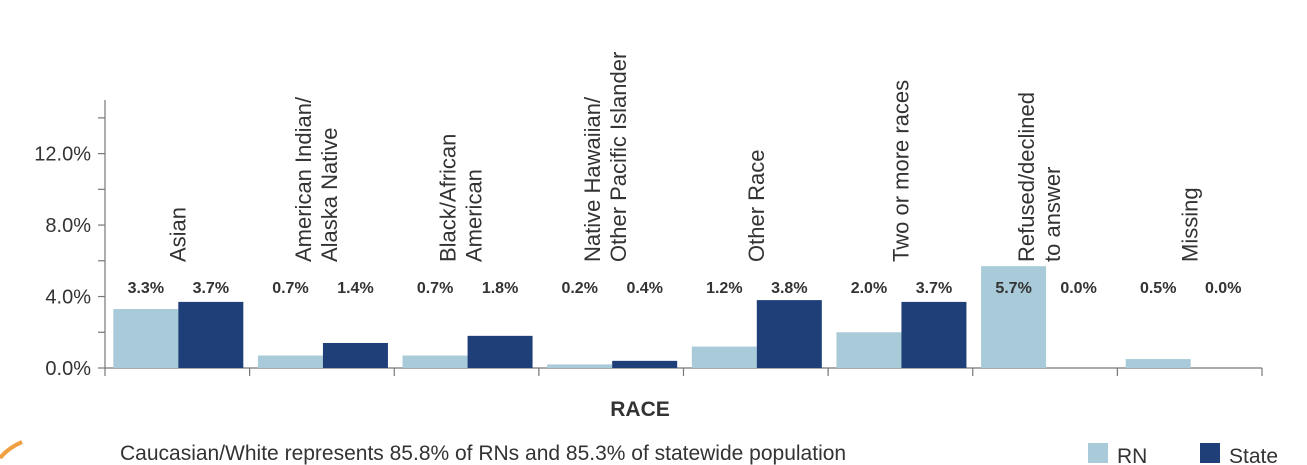  What do you see at coordinates (789, 288) in the screenshot?
I see `value-label: 3.8%` at bounding box center [789, 288].